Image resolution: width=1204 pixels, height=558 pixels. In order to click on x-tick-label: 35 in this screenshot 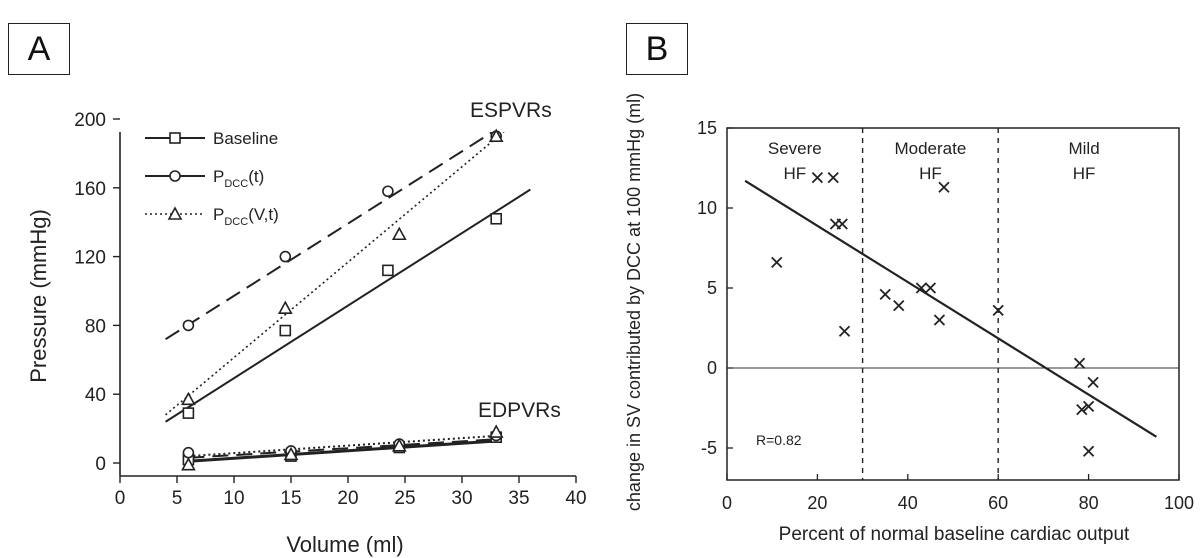, I will do `click(518, 498)`.